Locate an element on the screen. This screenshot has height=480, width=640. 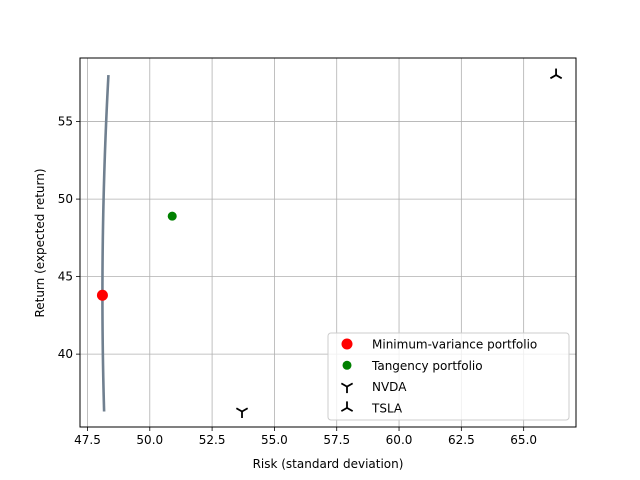
y-tick-label: 55 is located at coordinates (65, 122).